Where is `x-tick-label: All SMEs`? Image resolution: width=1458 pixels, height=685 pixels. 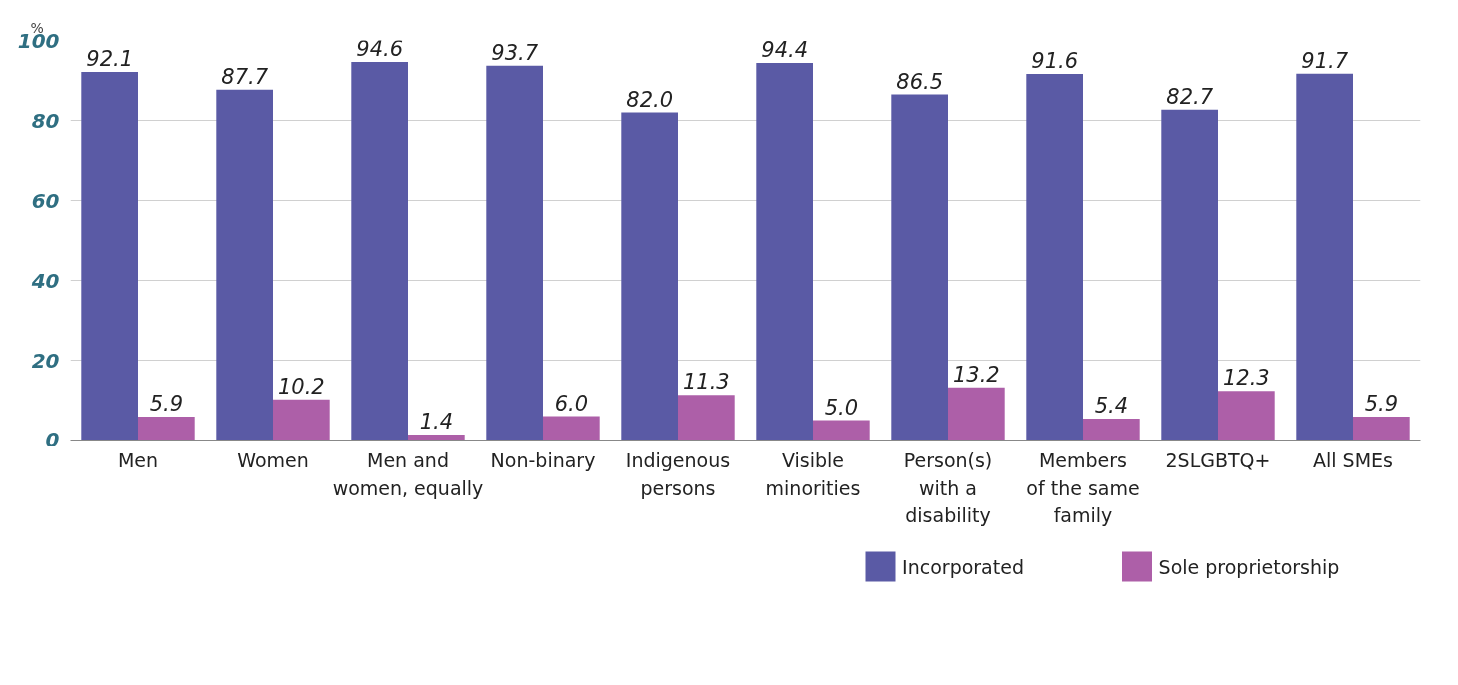 x-tick-label: All SMEs is located at coordinates (1353, 460).